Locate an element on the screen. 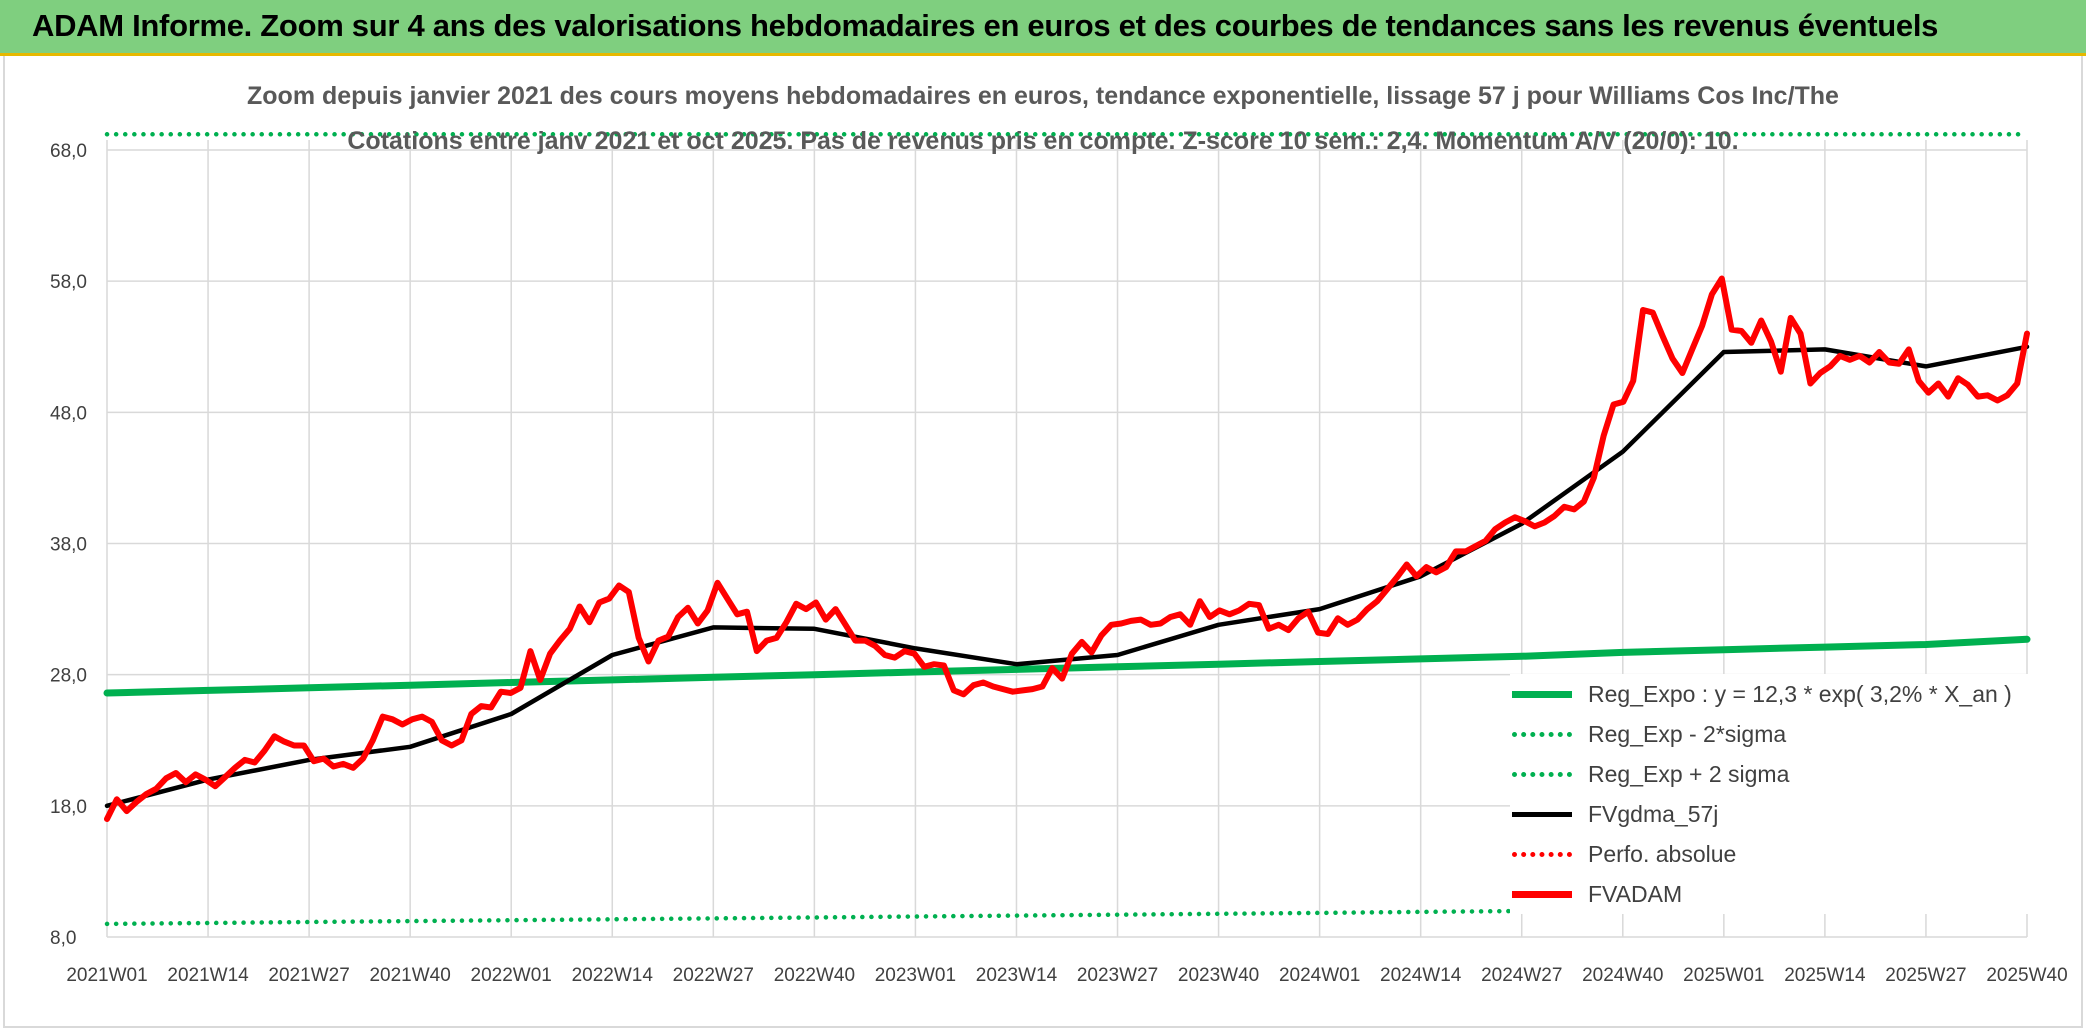 The image size is (2086, 1031). x-tick-label: 2025W01 is located at coordinates (1723, 975).